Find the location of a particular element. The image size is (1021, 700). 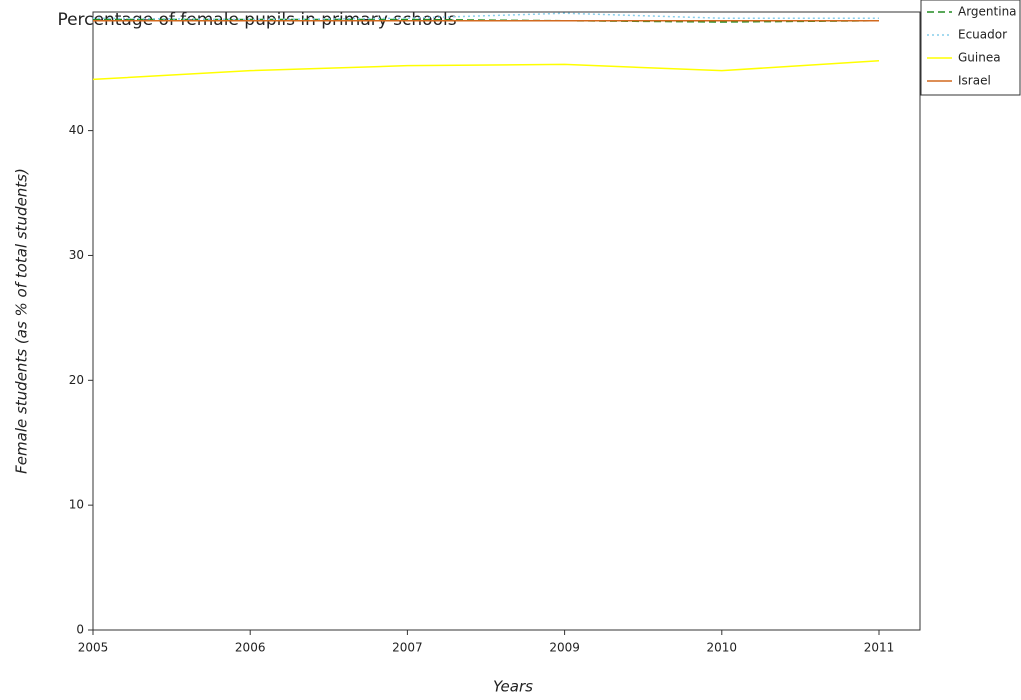

y-tick-label: 20 is located at coordinates (76, 380).